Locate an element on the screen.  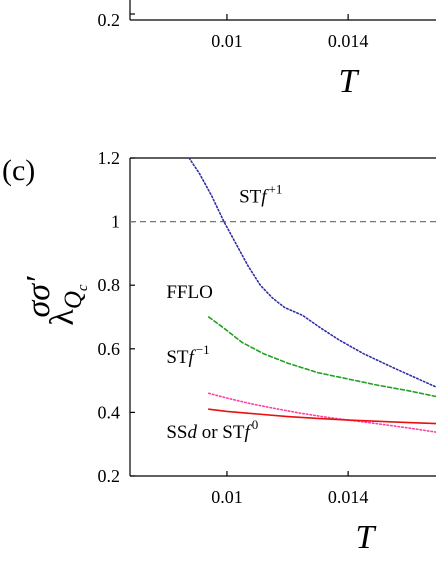
y-label-sub: Q is located at coordinates (73, 300).